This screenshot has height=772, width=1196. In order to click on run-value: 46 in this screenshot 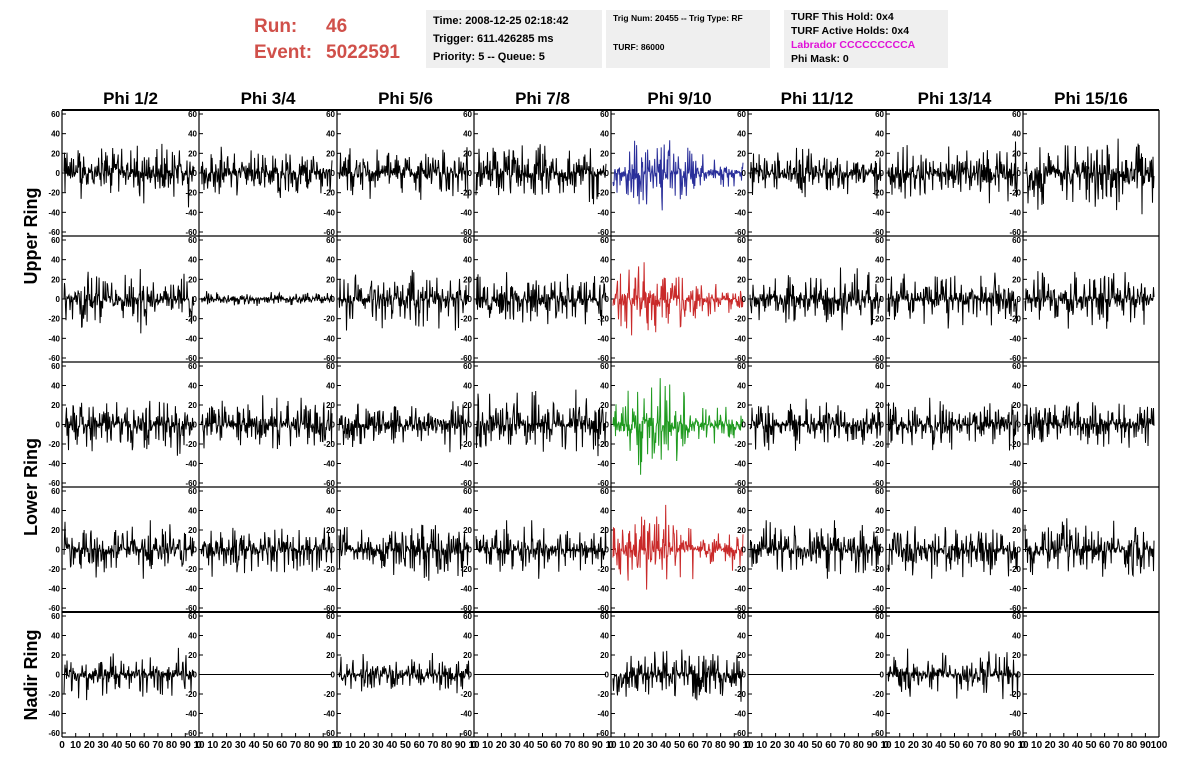, I will do `click(337, 26)`.